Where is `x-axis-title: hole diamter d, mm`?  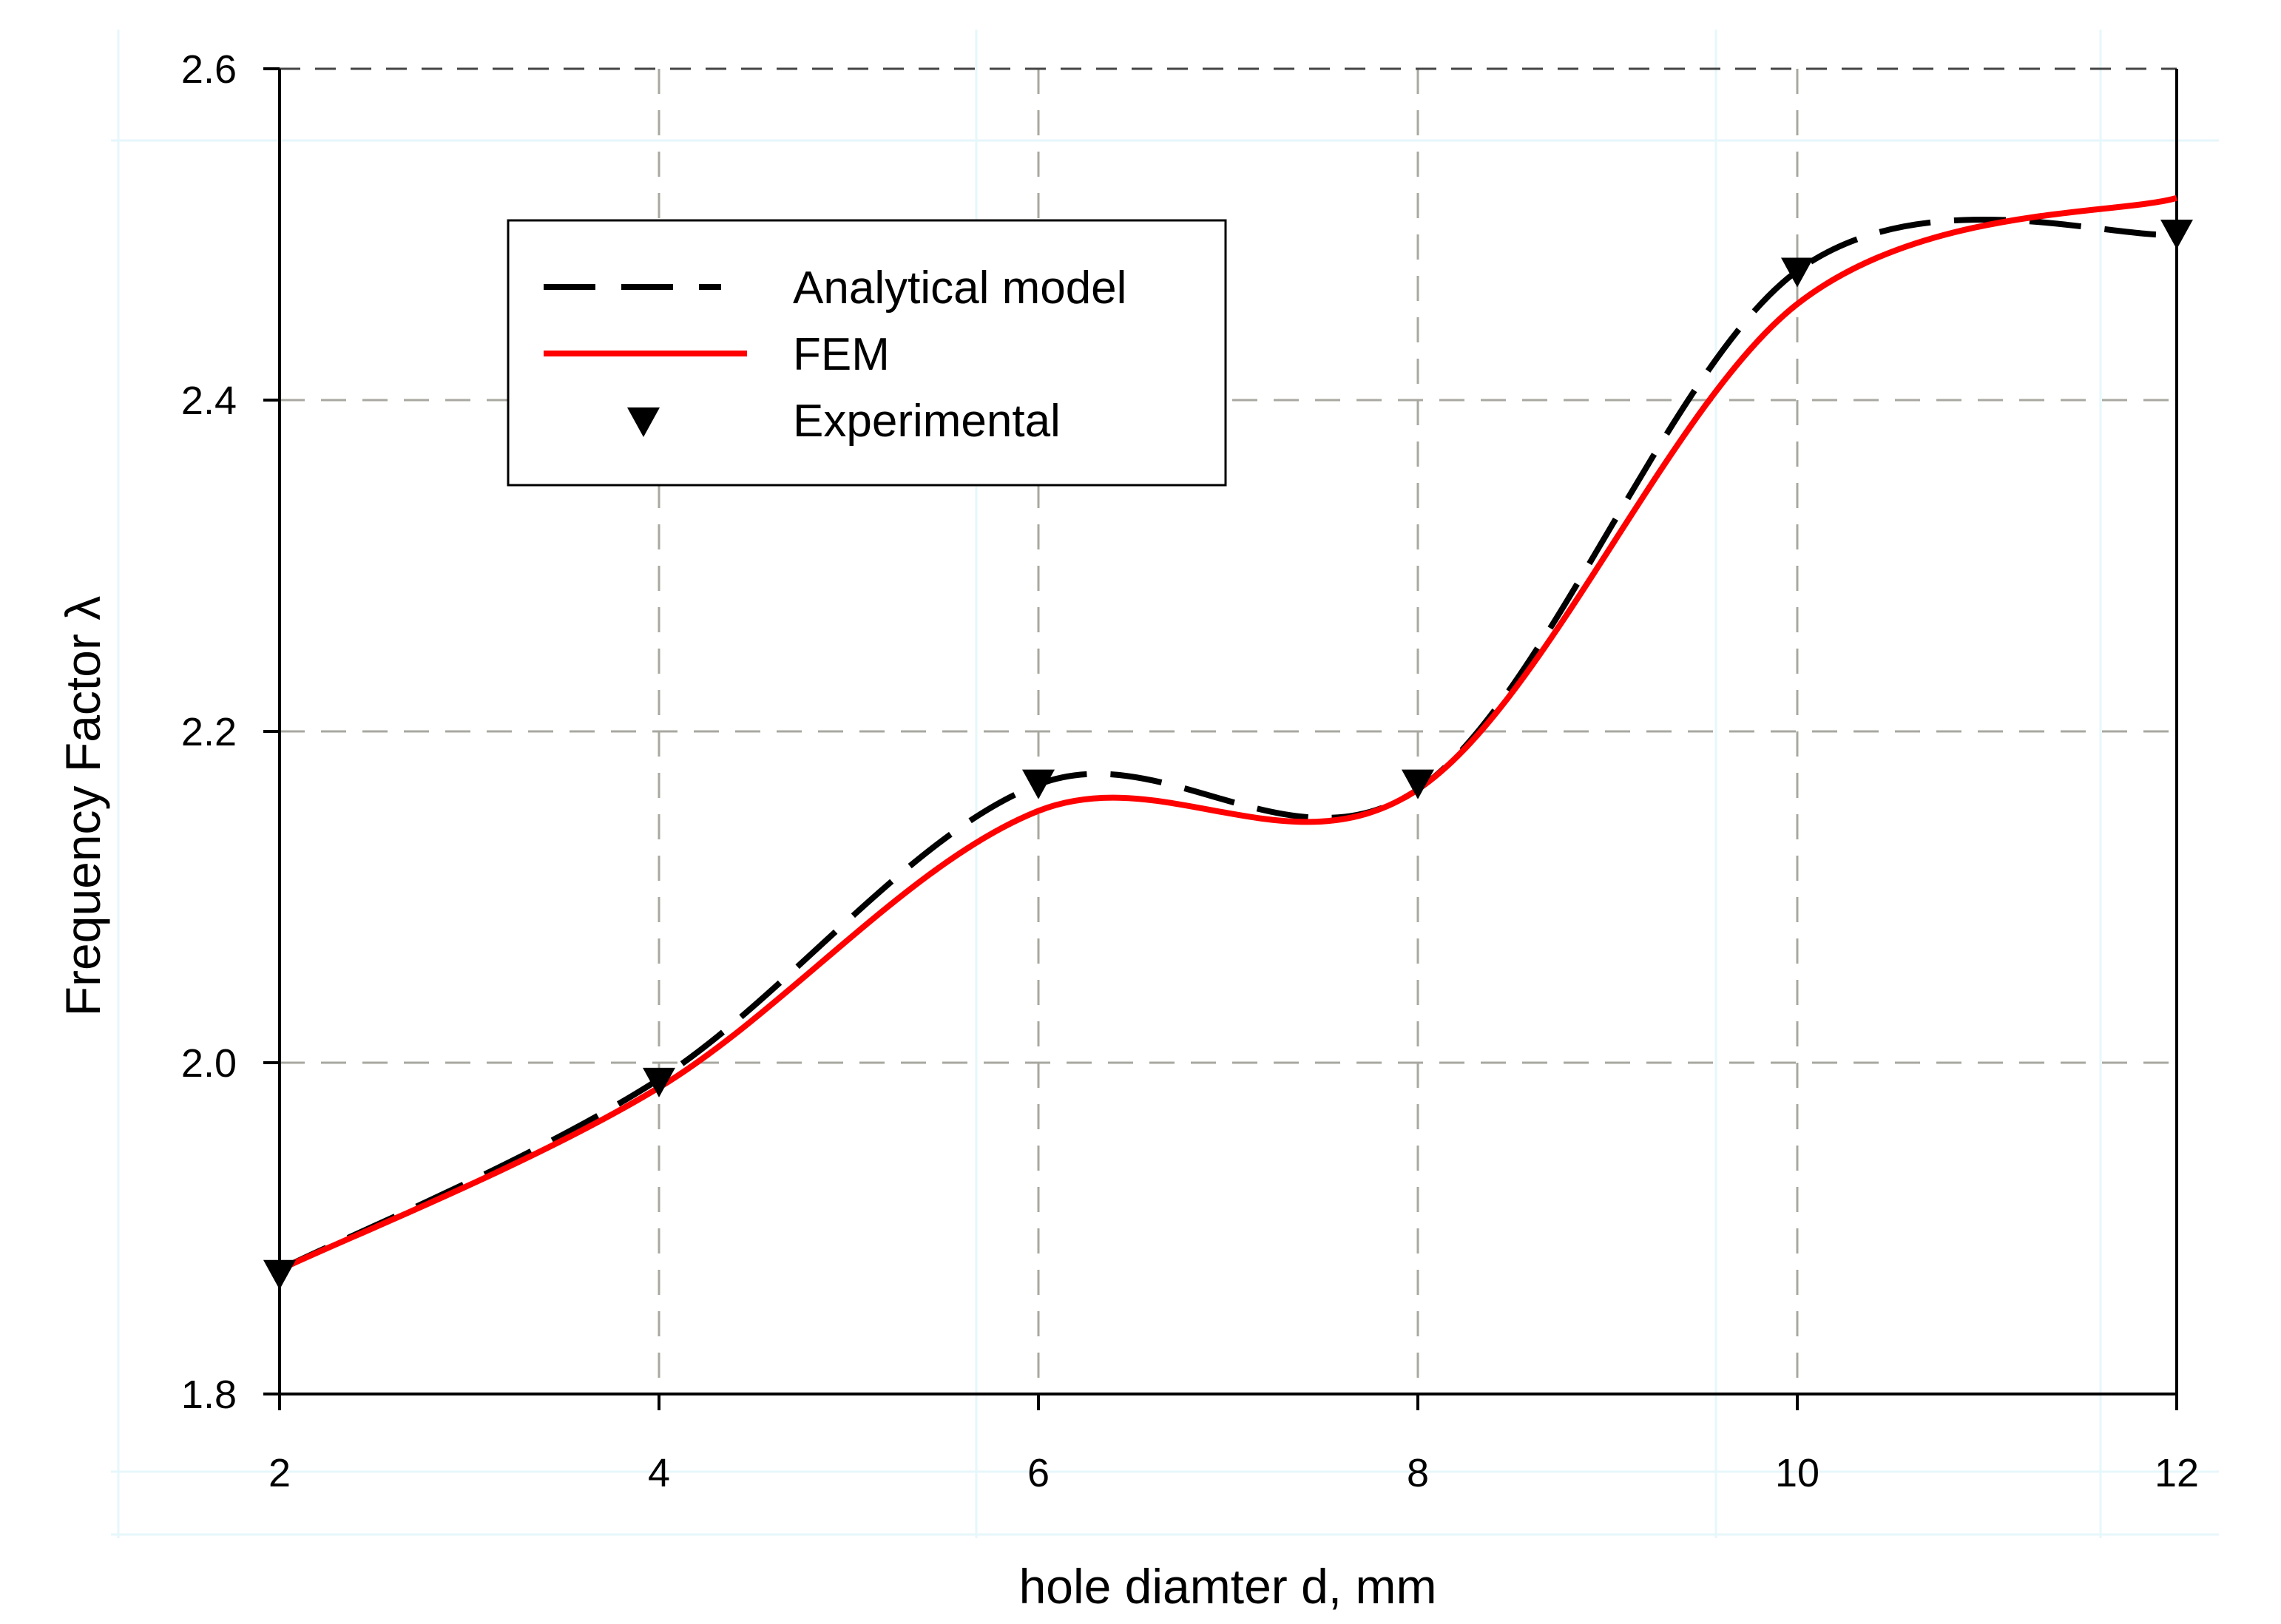 x-axis-title: hole diamter d, mm is located at coordinates (1228, 1586).